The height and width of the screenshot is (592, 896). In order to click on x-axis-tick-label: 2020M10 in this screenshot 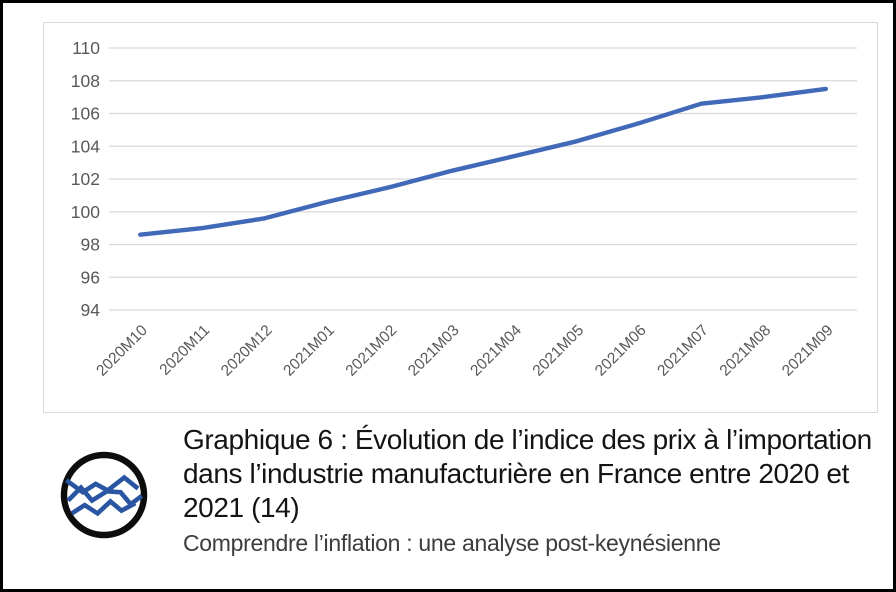, I will do `click(122, 351)`.